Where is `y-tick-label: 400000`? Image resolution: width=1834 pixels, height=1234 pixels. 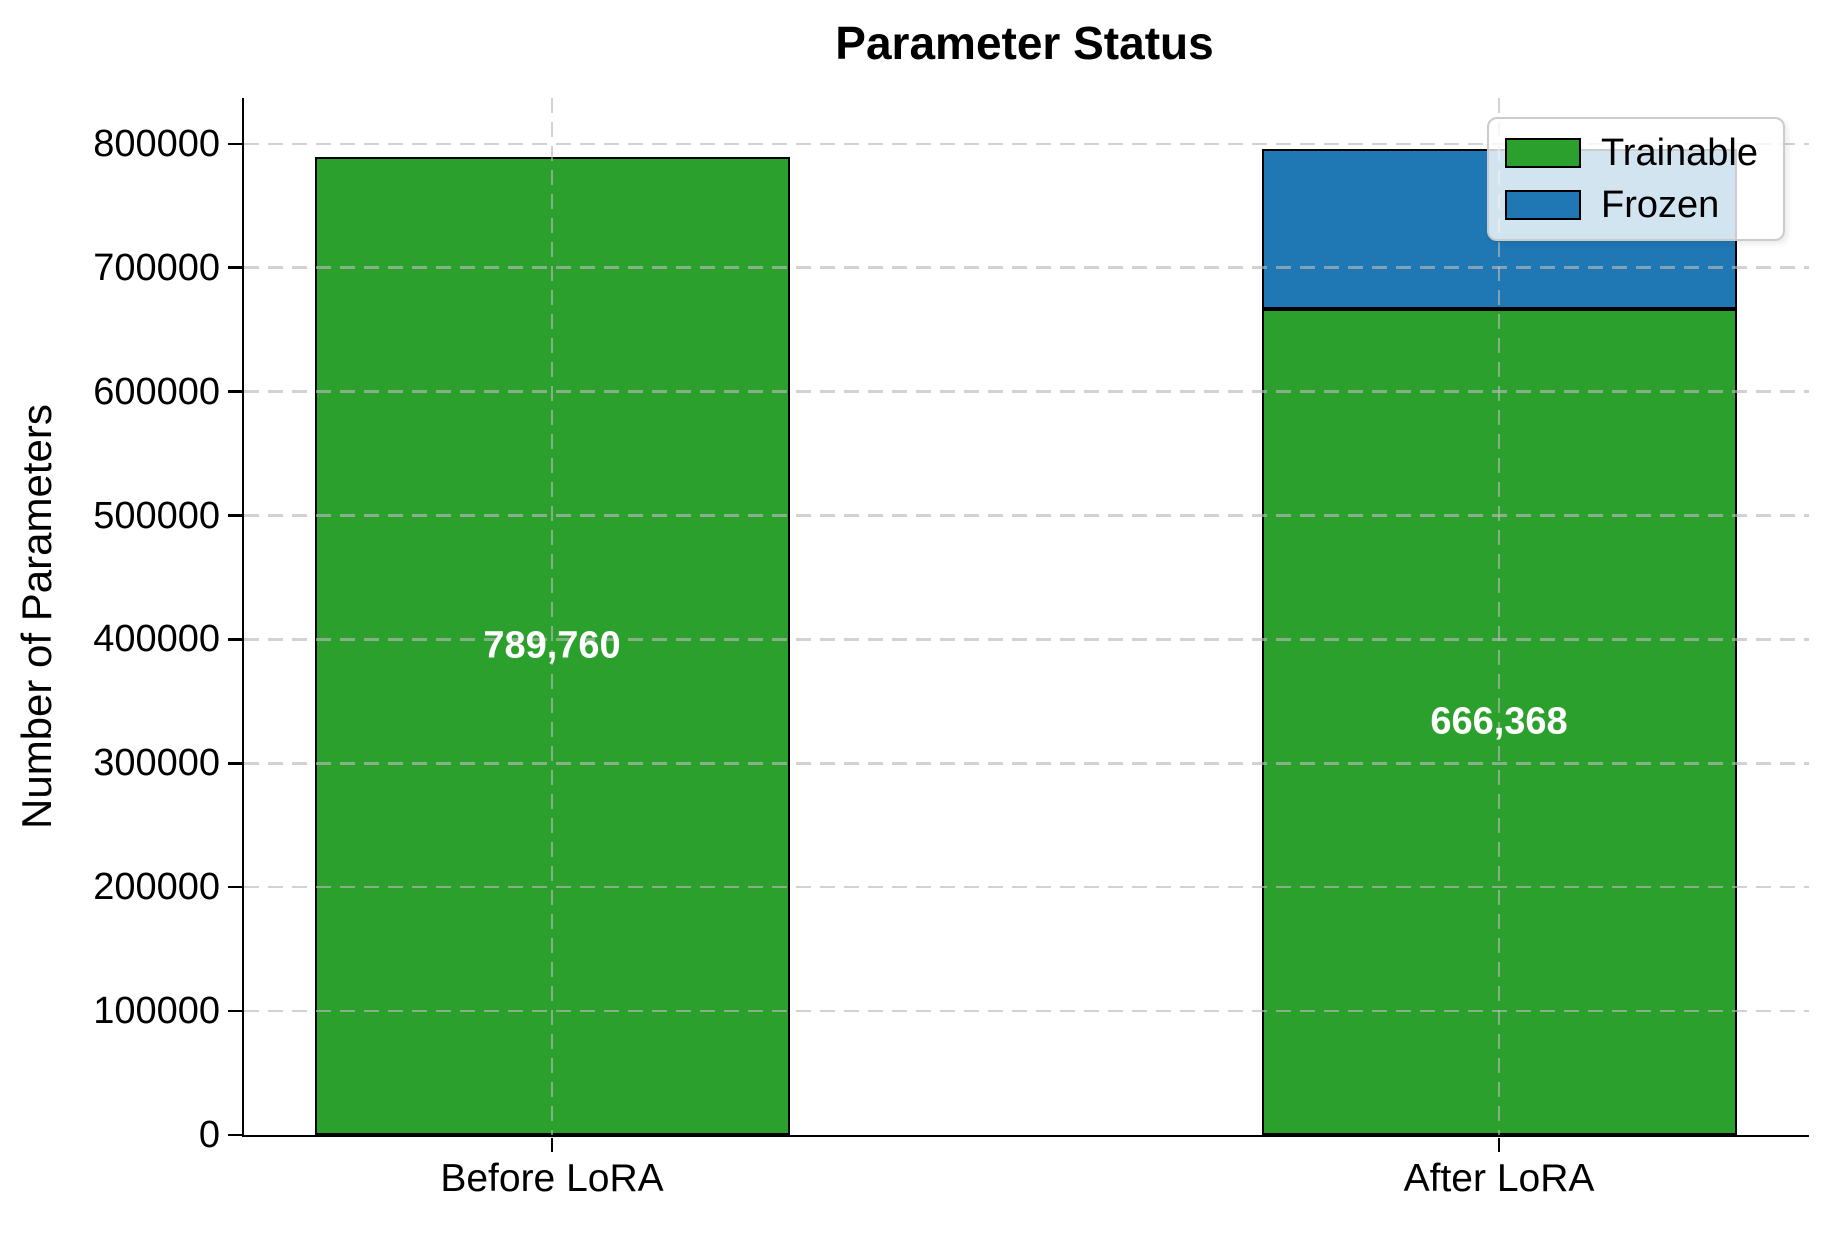
y-tick-label: 400000 is located at coordinates (156, 639).